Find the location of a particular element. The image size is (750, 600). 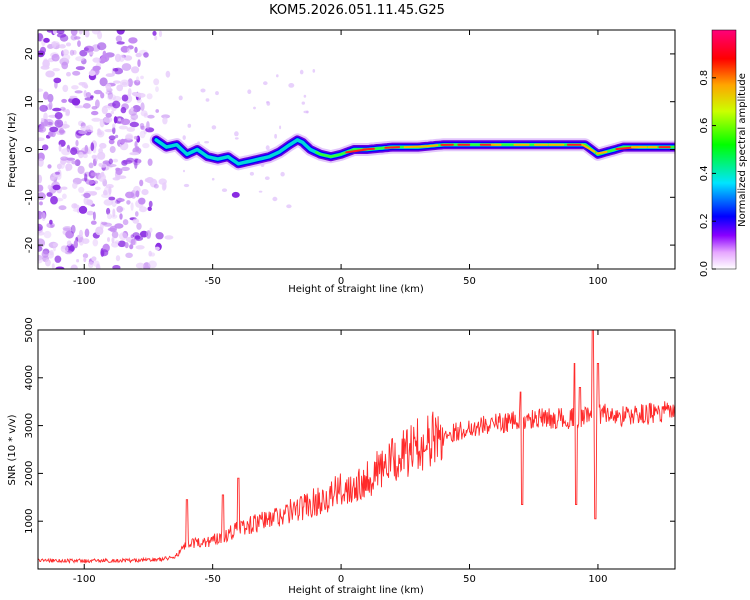

snr-xtick-label: -100 is located at coordinates (84, 579).